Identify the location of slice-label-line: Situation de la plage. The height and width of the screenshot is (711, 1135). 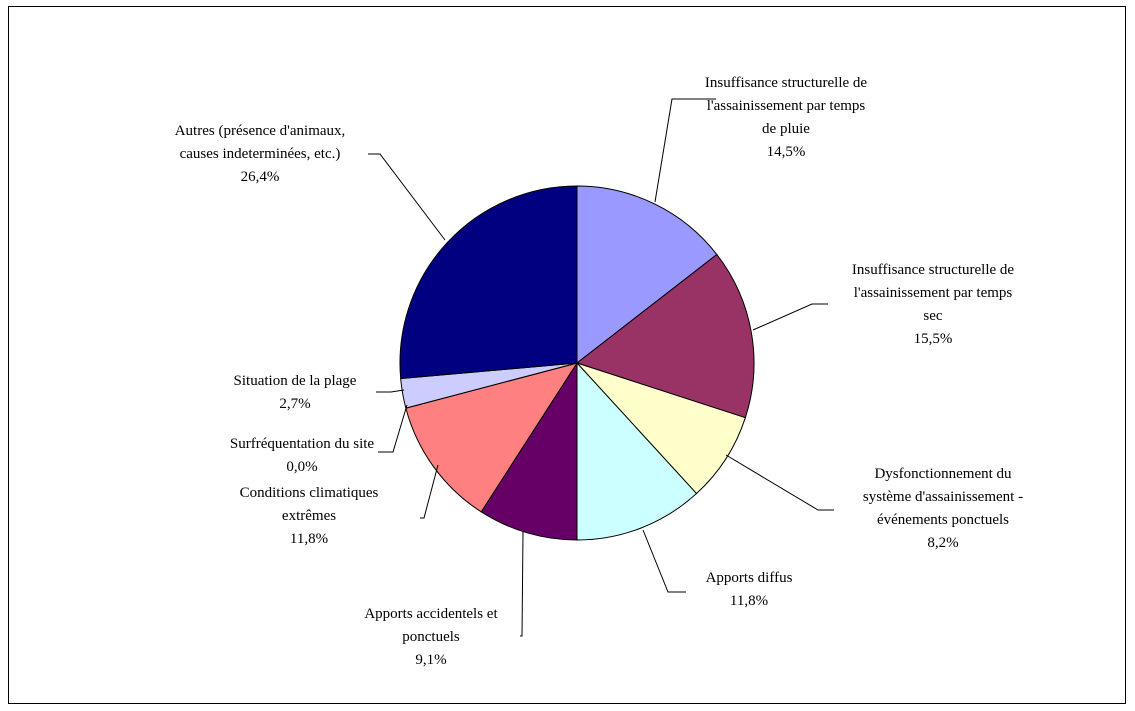
(295, 381).